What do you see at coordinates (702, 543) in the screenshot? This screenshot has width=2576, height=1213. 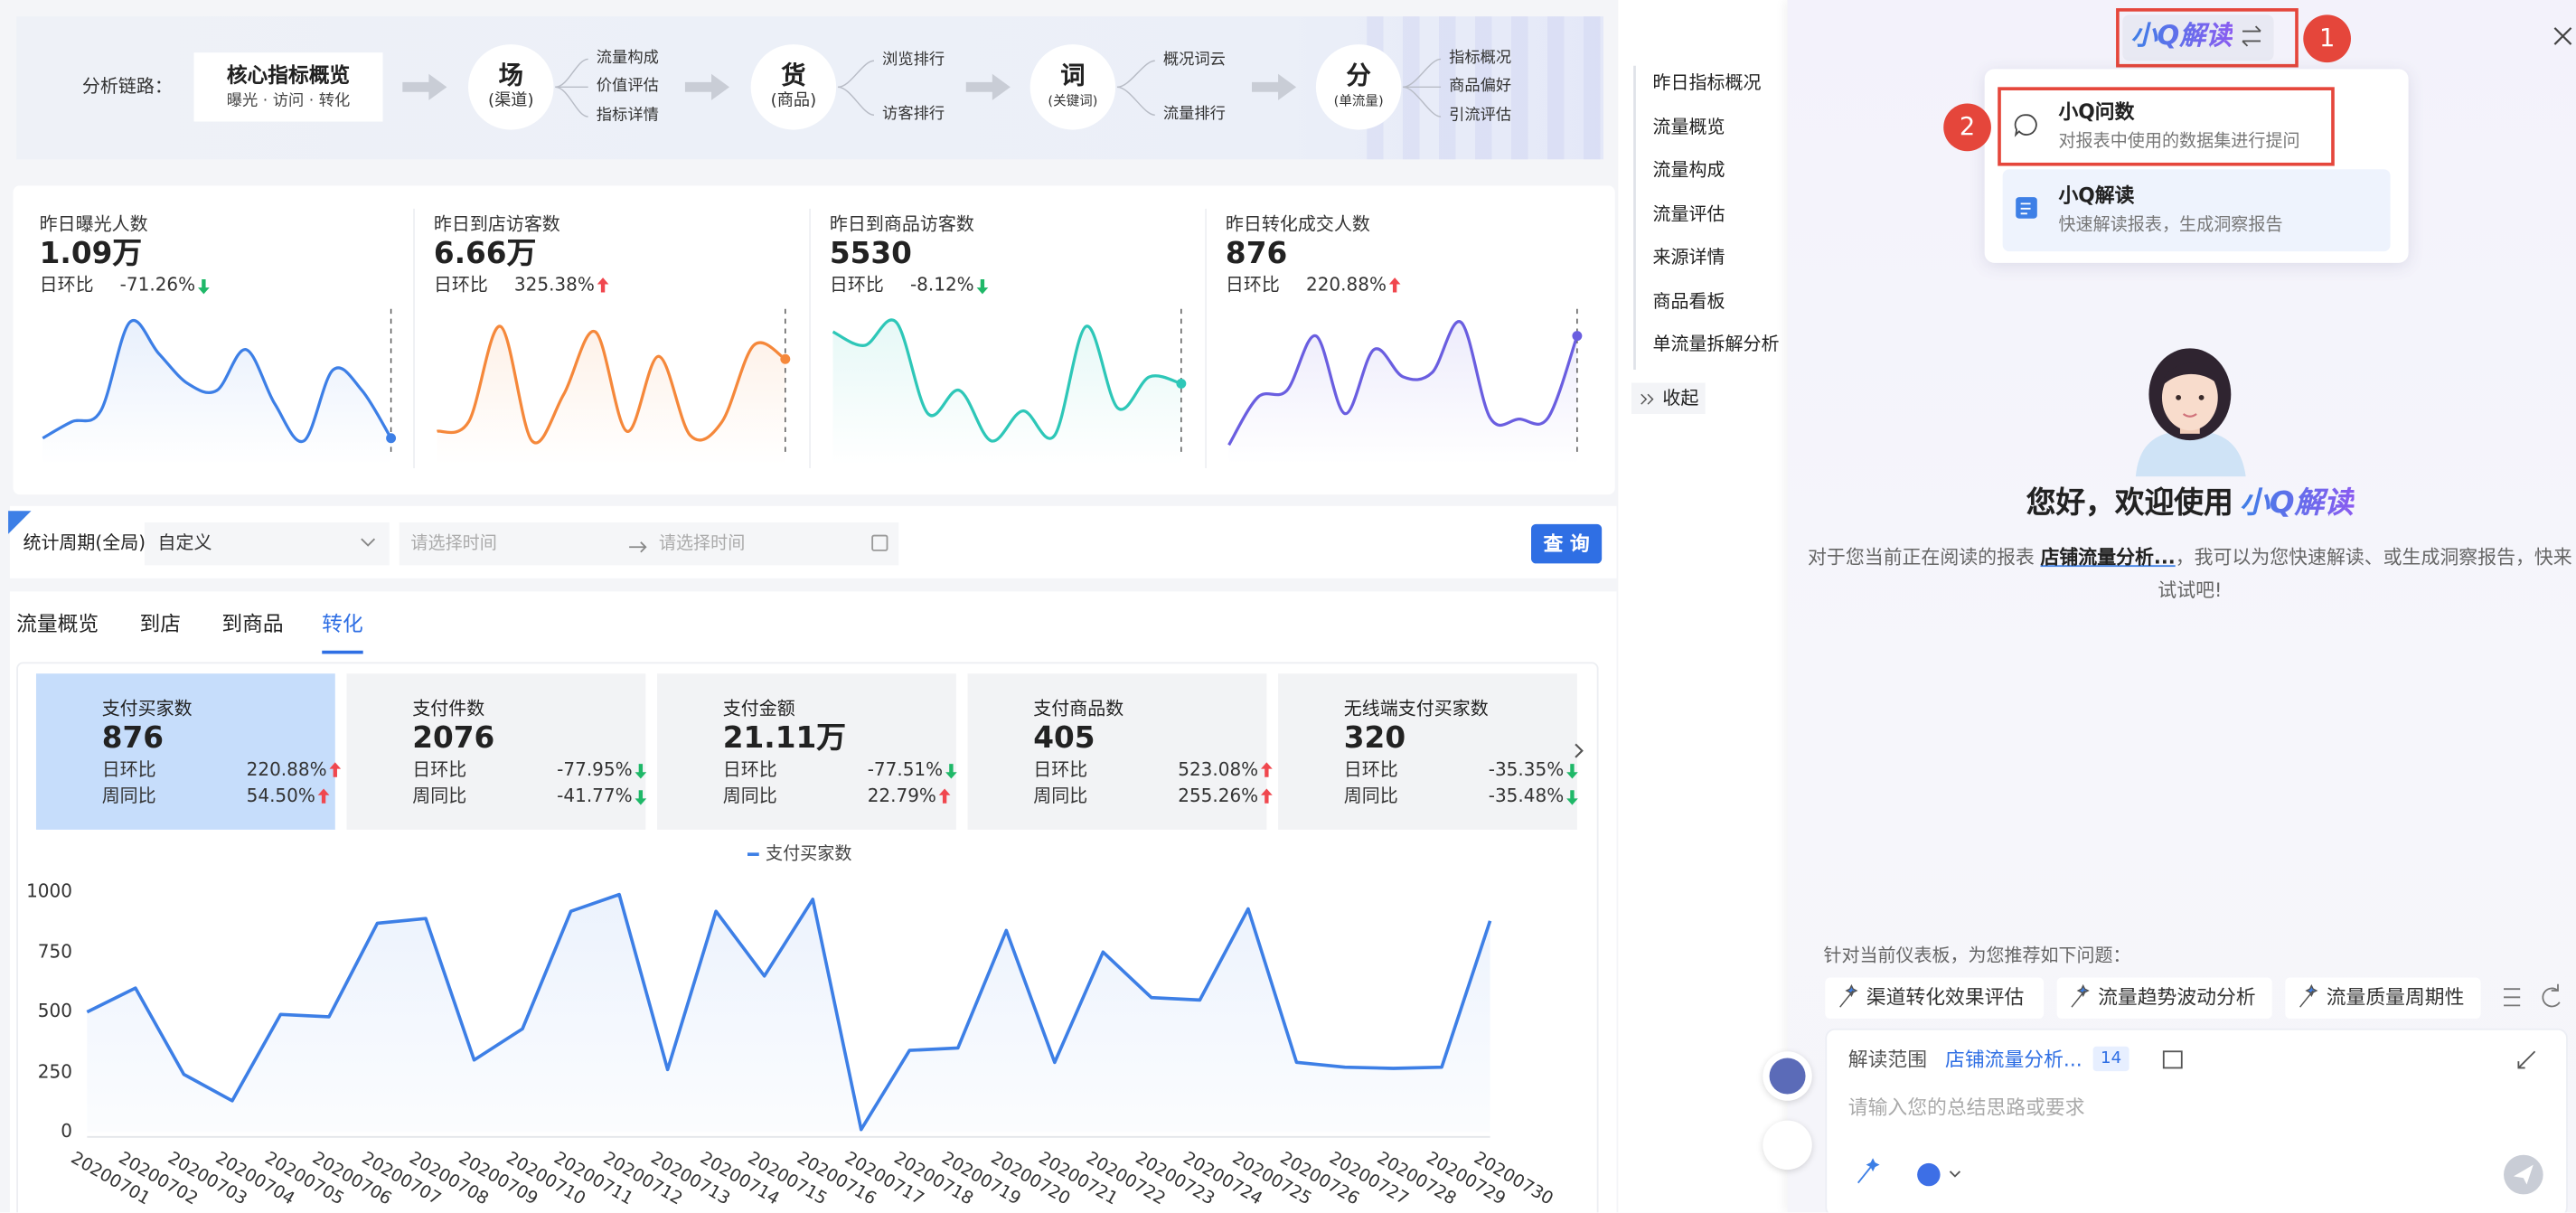 I see `date-end: 请选择时间` at bounding box center [702, 543].